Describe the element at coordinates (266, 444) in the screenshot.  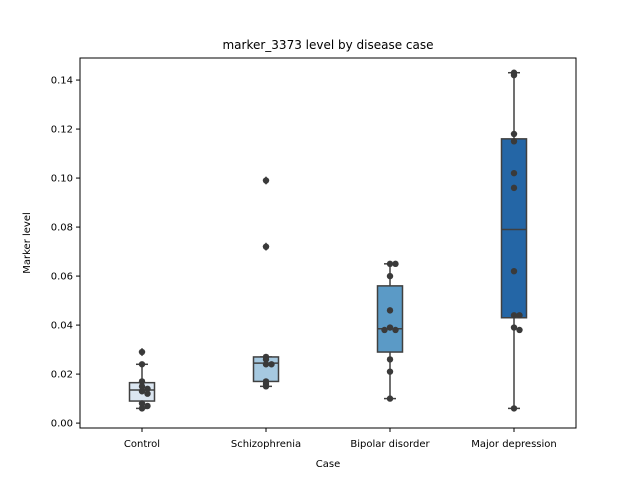
I see `x-tick-label: Schizophrenia` at that location.